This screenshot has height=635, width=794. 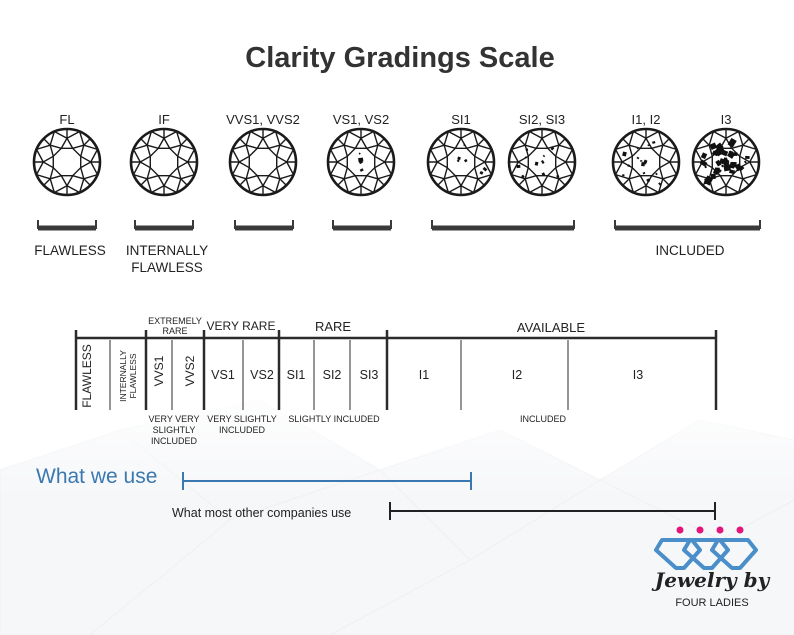 I want to click on bucket-label-flawless: FLAWLESS, so click(x=70, y=250).